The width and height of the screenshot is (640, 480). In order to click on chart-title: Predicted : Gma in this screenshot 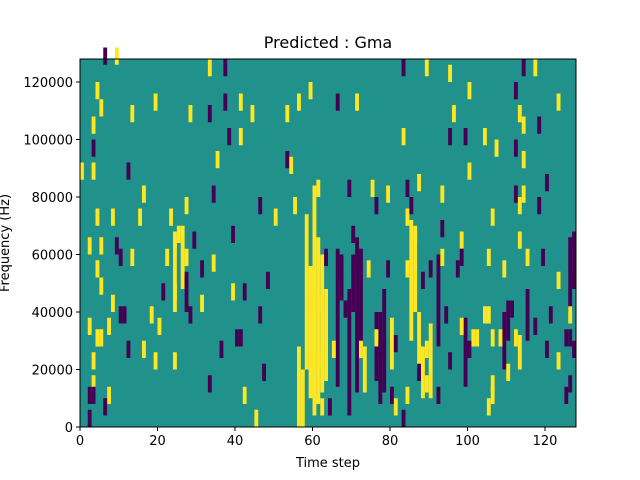, I will do `click(328, 42)`.